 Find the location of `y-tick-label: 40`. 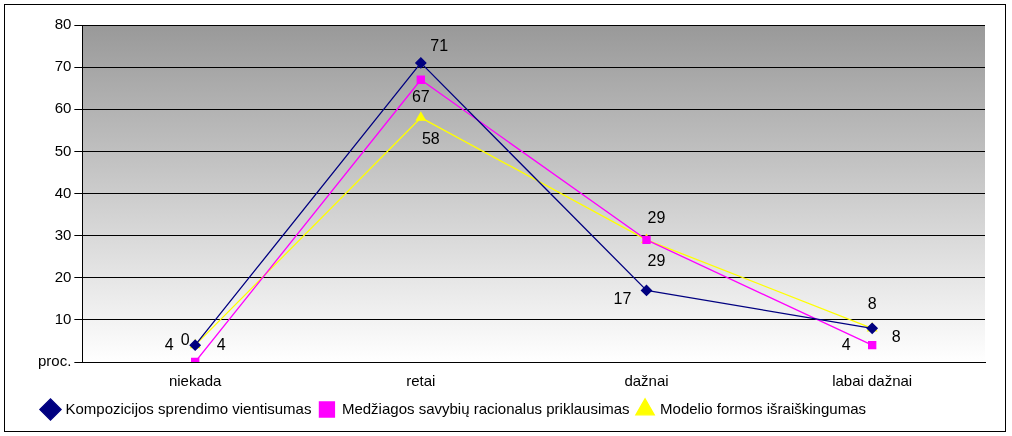

y-tick-label: 40 is located at coordinates (63, 192).